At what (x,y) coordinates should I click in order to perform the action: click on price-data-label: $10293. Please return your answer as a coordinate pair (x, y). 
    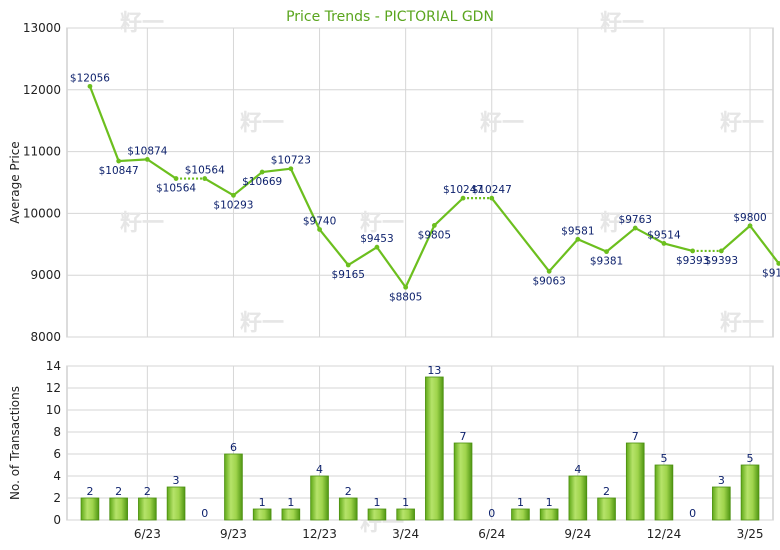
    Looking at the image, I should click on (233, 205).